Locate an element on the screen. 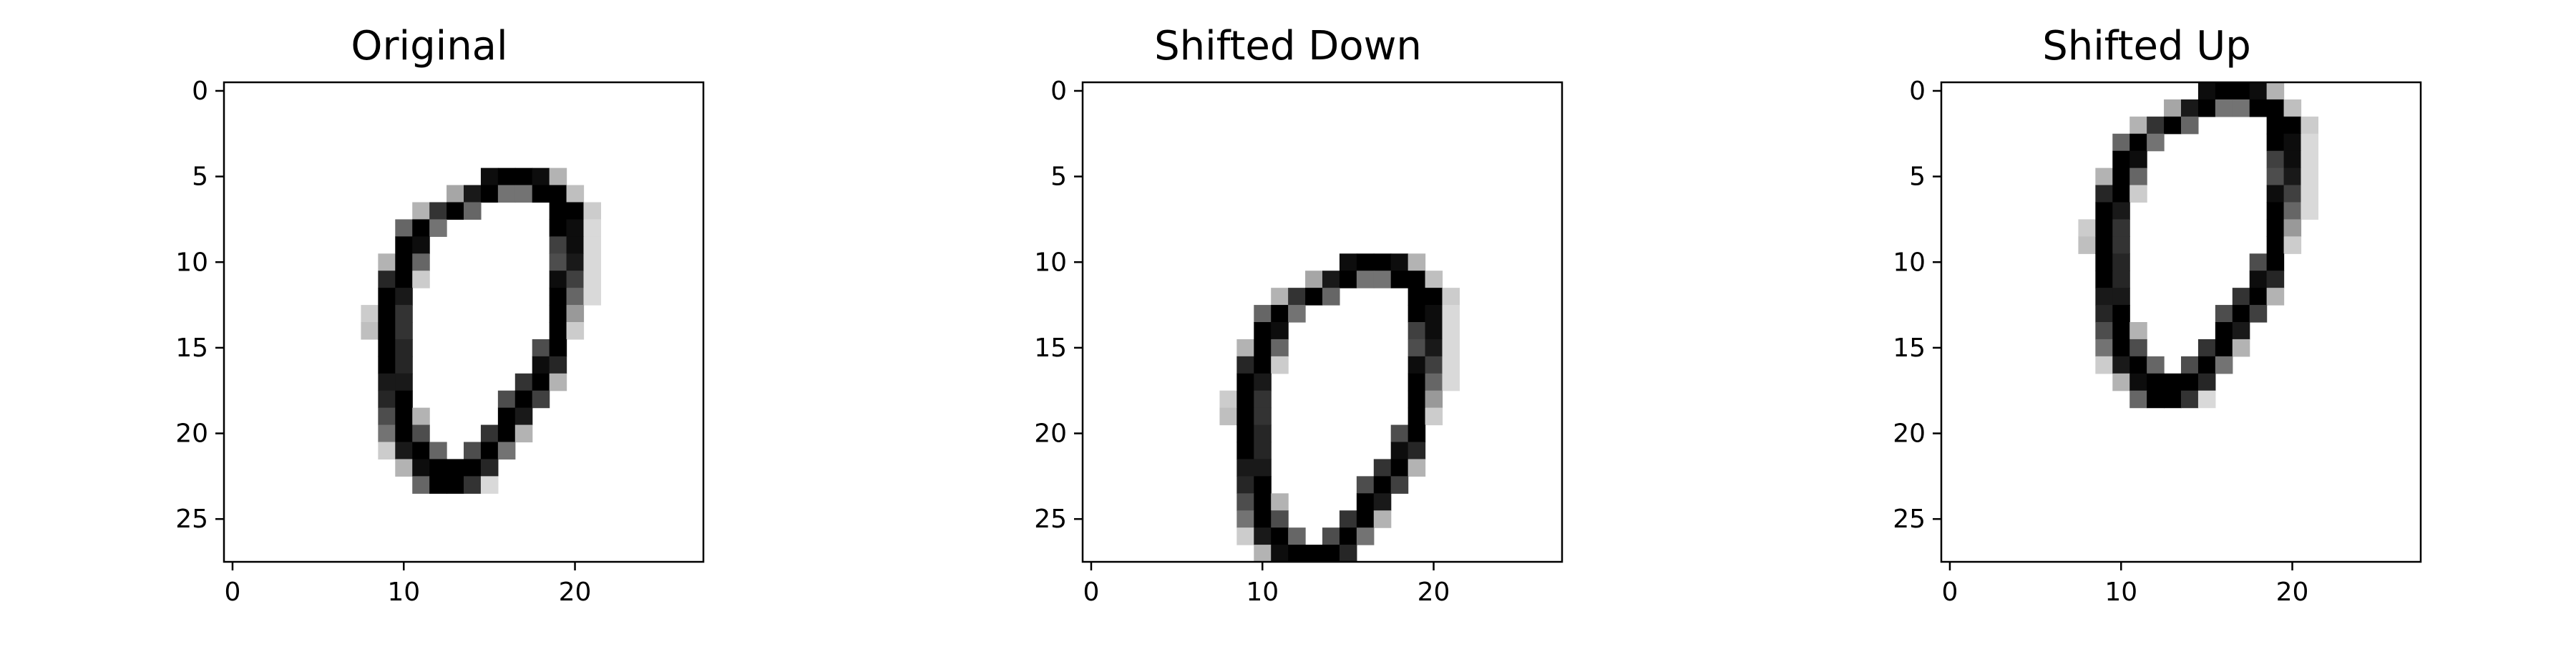  y-tick-label: 25 is located at coordinates (1909, 519).